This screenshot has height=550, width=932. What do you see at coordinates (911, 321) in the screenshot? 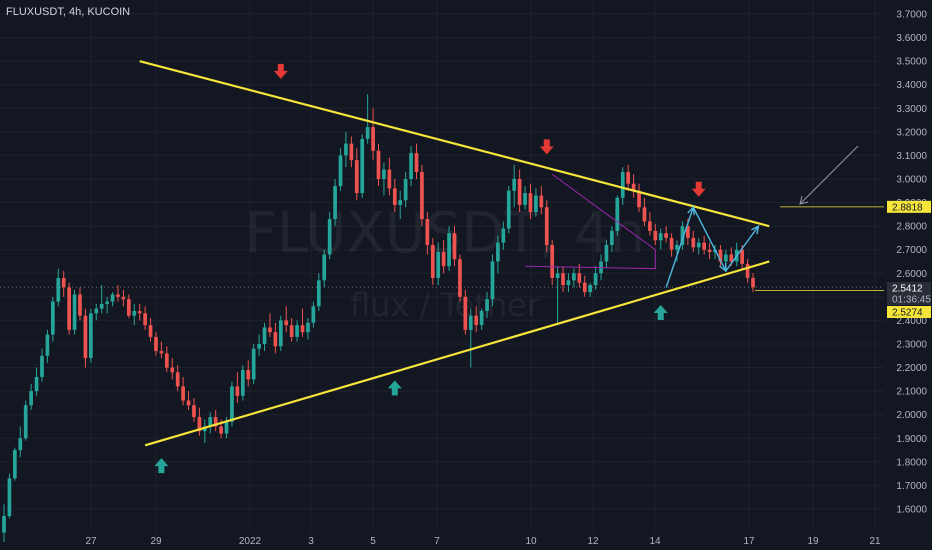
I see `price-tick-label: 2.4000` at bounding box center [911, 321].